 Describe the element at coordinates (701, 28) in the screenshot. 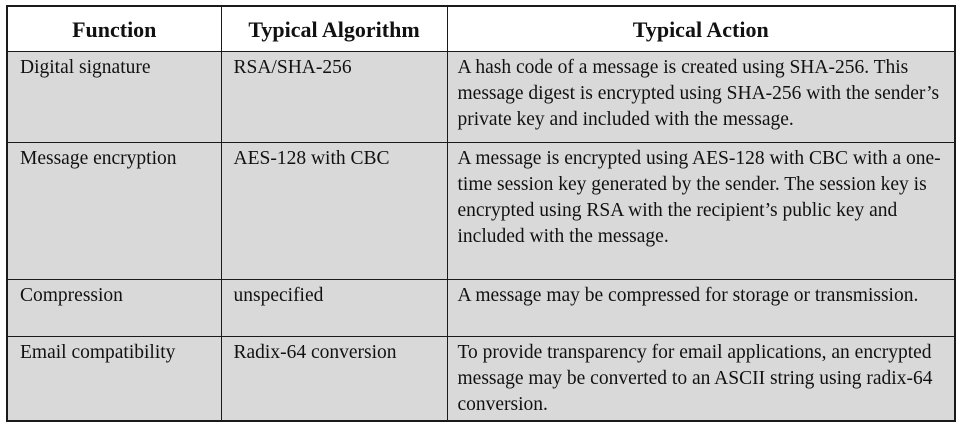

I see `header-typical-action: Typical Action` at that location.